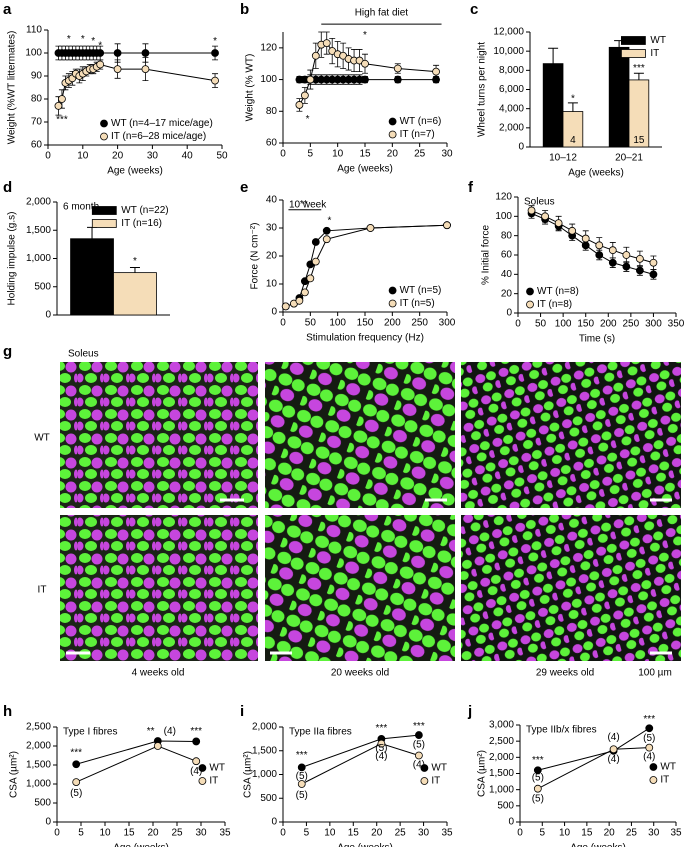 The width and height of the screenshot is (685, 847). What do you see at coordinates (565, 673) in the screenshot?
I see `caption: 29 weeks old` at bounding box center [565, 673].